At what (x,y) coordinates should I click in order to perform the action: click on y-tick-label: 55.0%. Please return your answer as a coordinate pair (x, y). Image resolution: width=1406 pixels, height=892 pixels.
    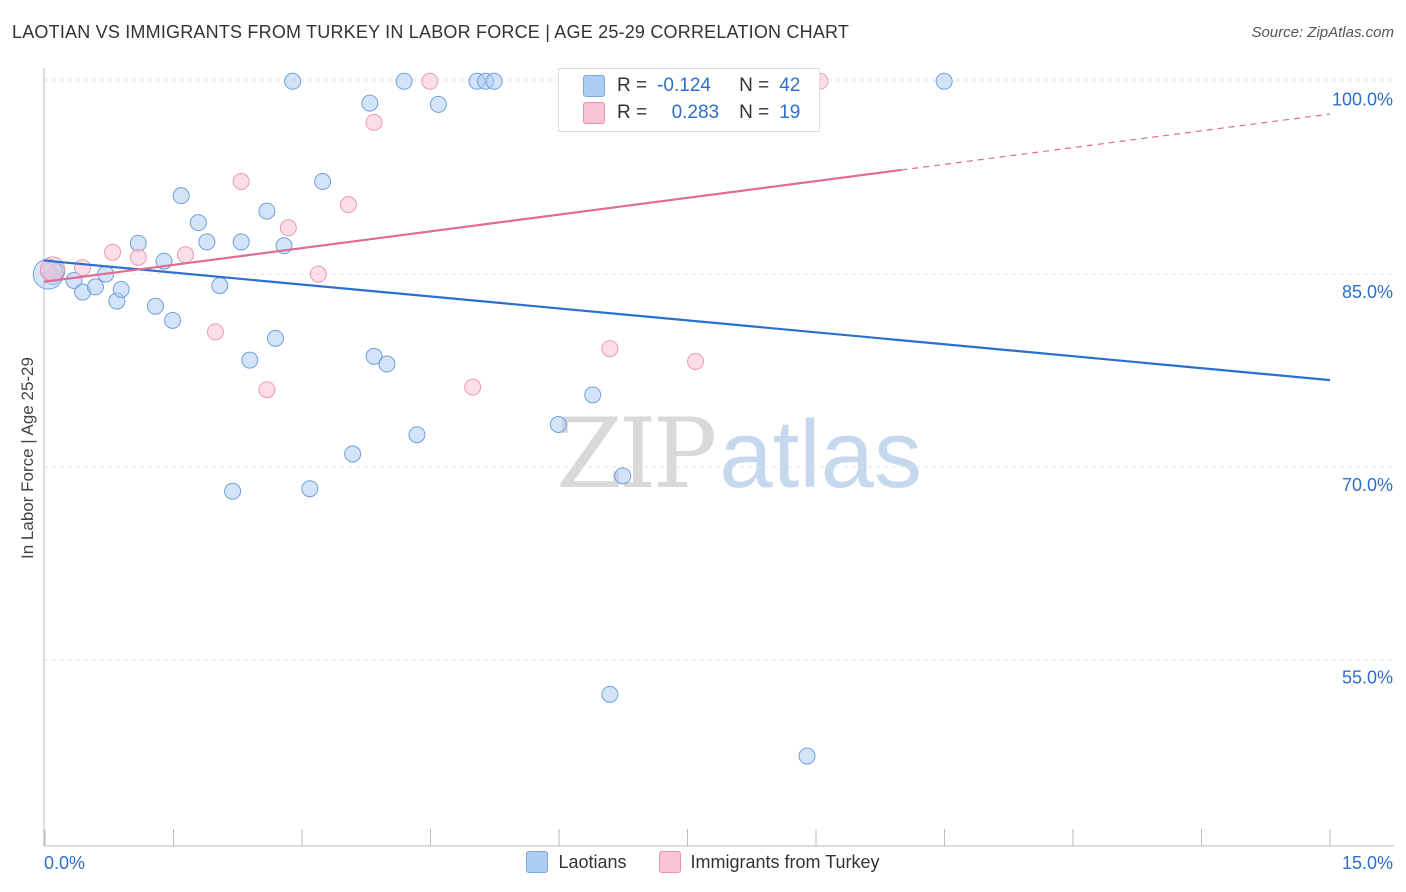
    Looking at the image, I should click on (1367, 678).